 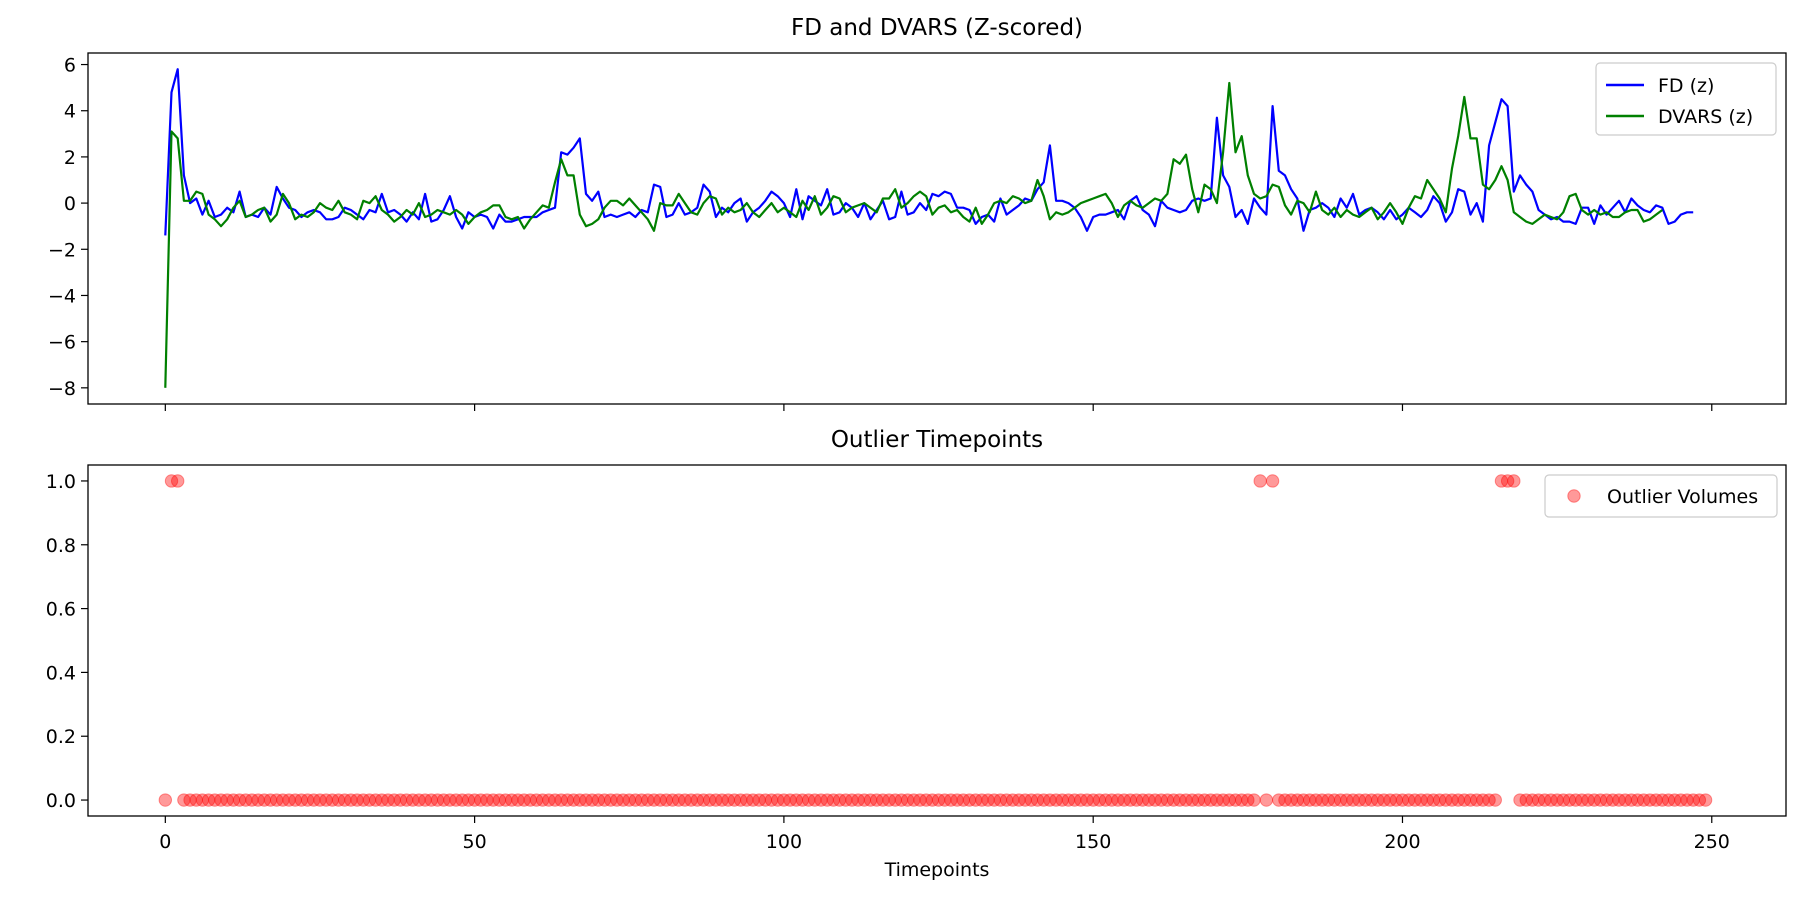 I want to click on y-tick-label: 0.6, so click(x=61, y=610).